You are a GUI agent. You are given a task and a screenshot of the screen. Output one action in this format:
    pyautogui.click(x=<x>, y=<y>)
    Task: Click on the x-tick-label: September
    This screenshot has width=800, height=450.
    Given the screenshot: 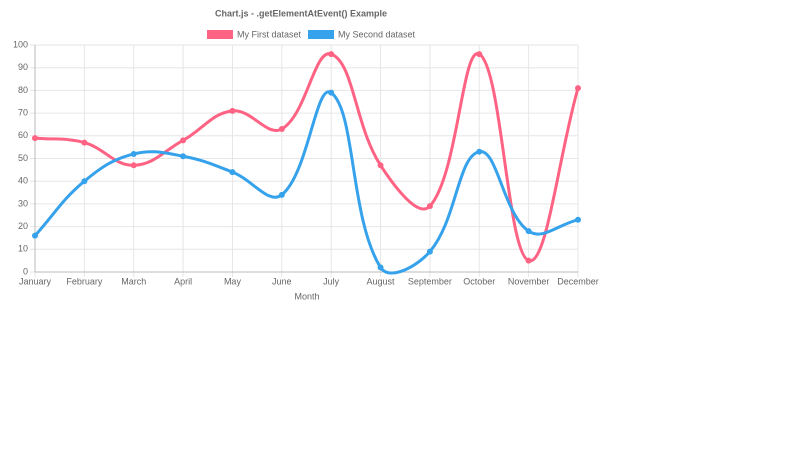 What is the action you would take?
    pyautogui.click(x=430, y=281)
    